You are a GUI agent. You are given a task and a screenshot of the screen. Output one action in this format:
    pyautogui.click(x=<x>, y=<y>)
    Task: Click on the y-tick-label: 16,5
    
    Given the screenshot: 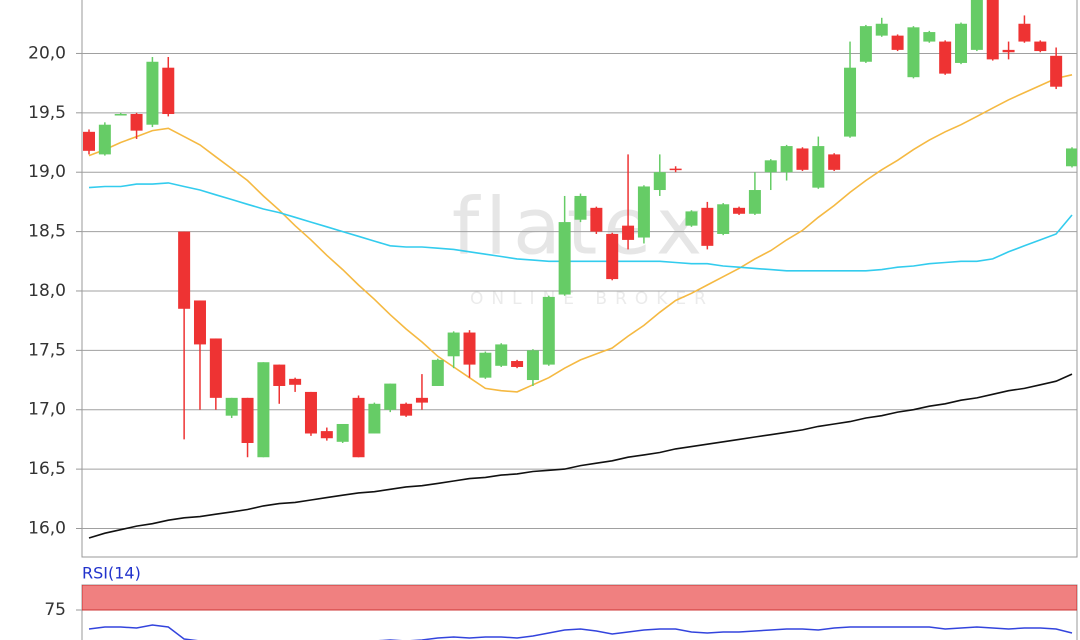 What is the action you would take?
    pyautogui.click(x=47, y=469)
    